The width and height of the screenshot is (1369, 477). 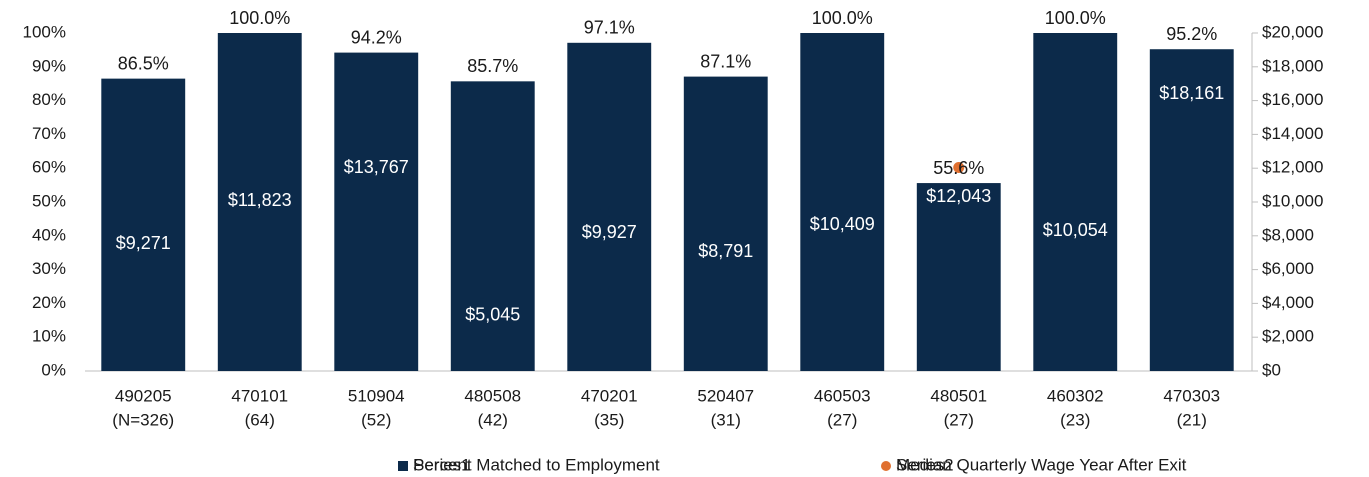 I want to click on y-tick-label: 100%, so click(x=44, y=31).